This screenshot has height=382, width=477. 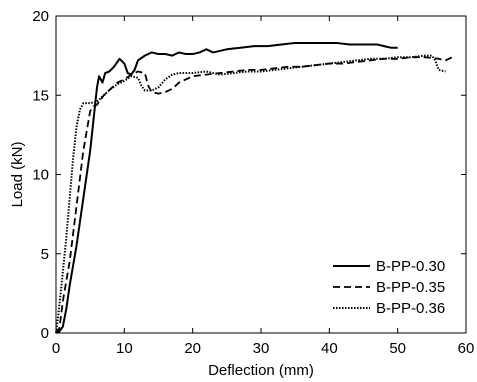 What do you see at coordinates (124, 348) in the screenshot?
I see `x-tick-label: 10` at bounding box center [124, 348].